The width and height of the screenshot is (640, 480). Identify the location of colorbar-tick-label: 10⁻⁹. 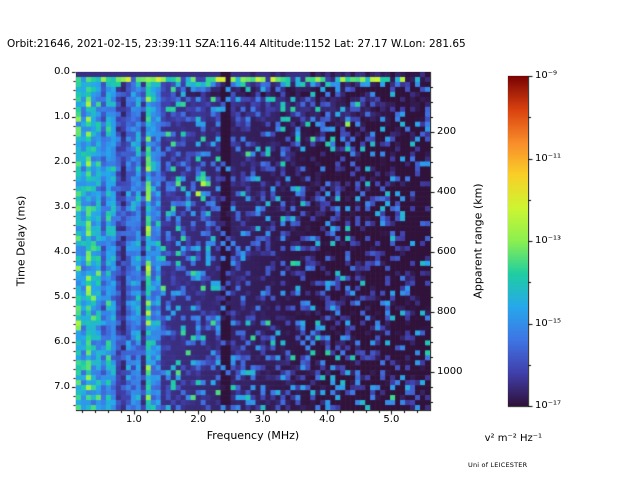
(546, 75).